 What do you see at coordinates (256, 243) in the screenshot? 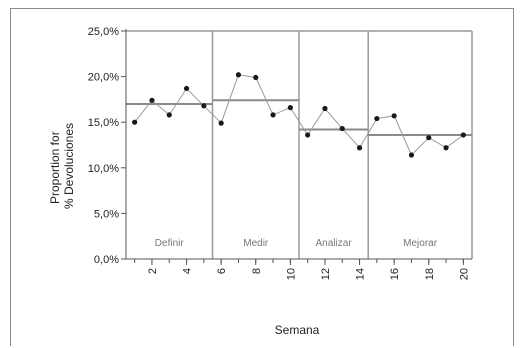
I see `phase-label: Medir` at bounding box center [256, 243].